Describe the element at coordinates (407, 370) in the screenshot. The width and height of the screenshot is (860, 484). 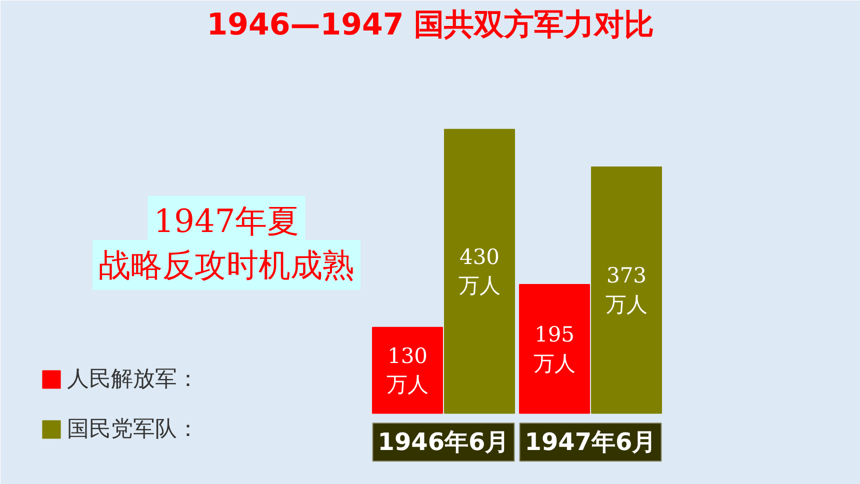
I see `data-label: 130 万人` at that location.